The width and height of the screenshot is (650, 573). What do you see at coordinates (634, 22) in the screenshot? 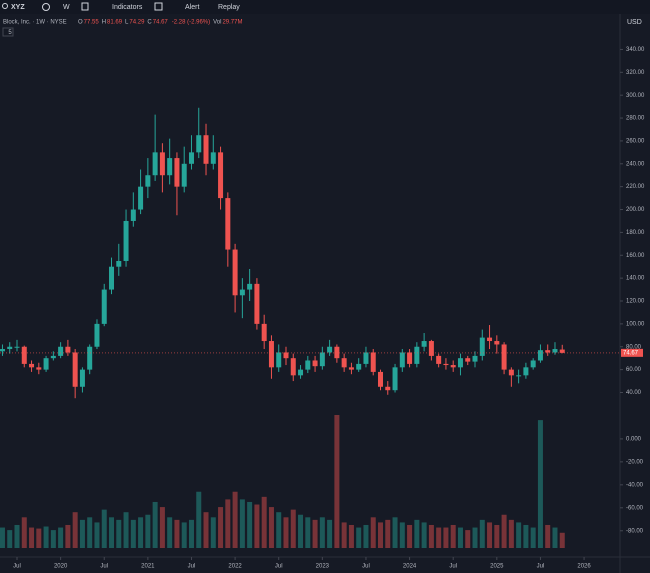
I see `currency: USD` at bounding box center [634, 22].